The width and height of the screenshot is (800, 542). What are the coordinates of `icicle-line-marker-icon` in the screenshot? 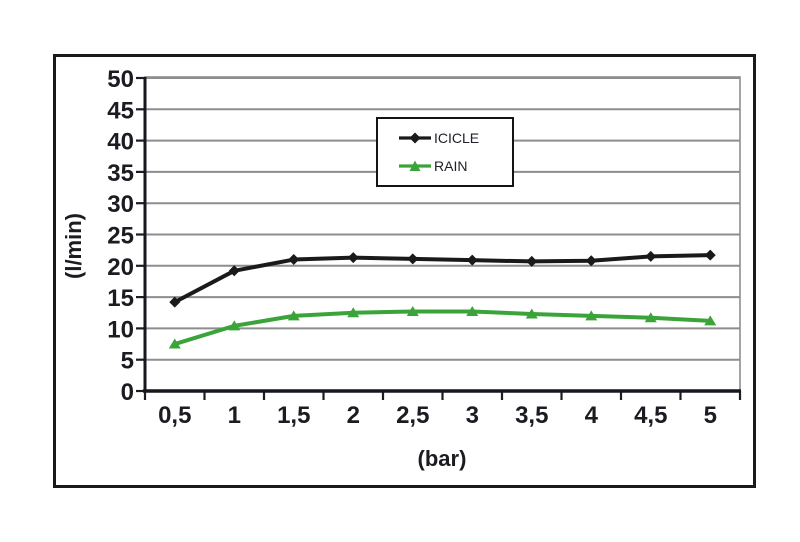 It's located at (415, 138).